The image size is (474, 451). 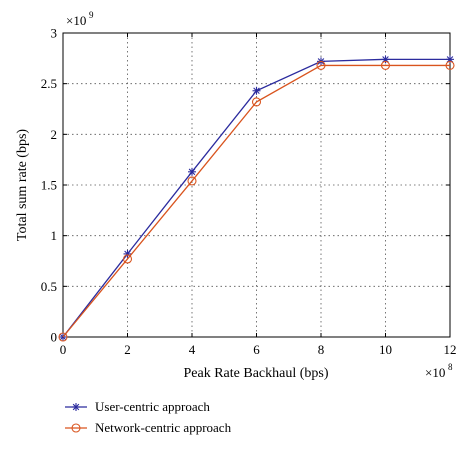 I want to click on y-tick-label: 0, so click(x=54, y=337).